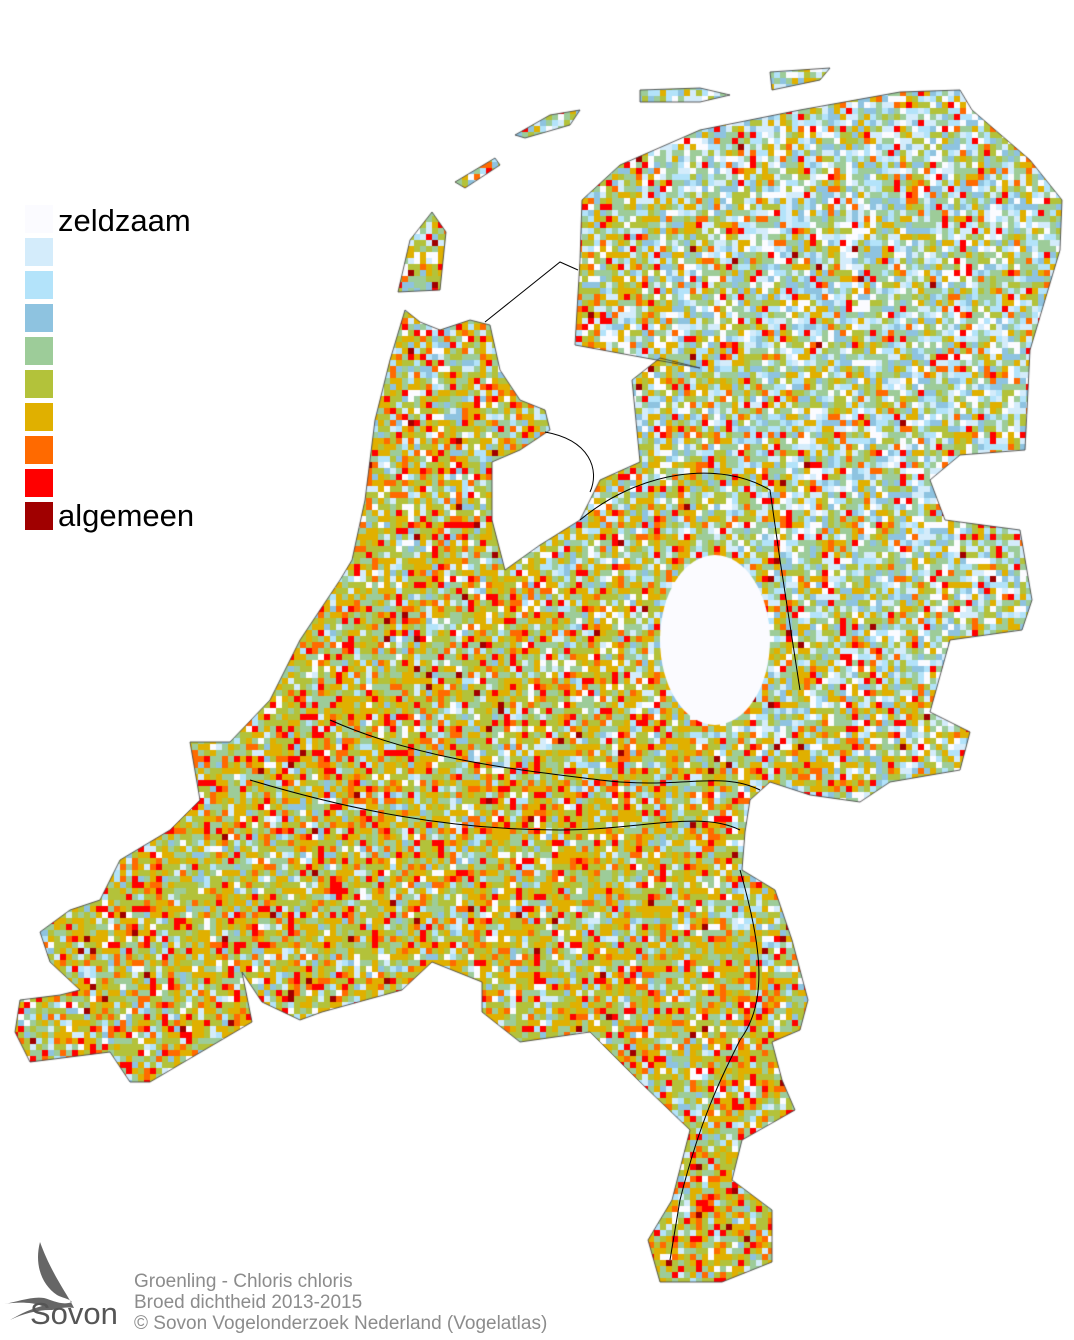  What do you see at coordinates (124, 220) in the screenshot?
I see `legend-label-rare: zeldzaam` at bounding box center [124, 220].